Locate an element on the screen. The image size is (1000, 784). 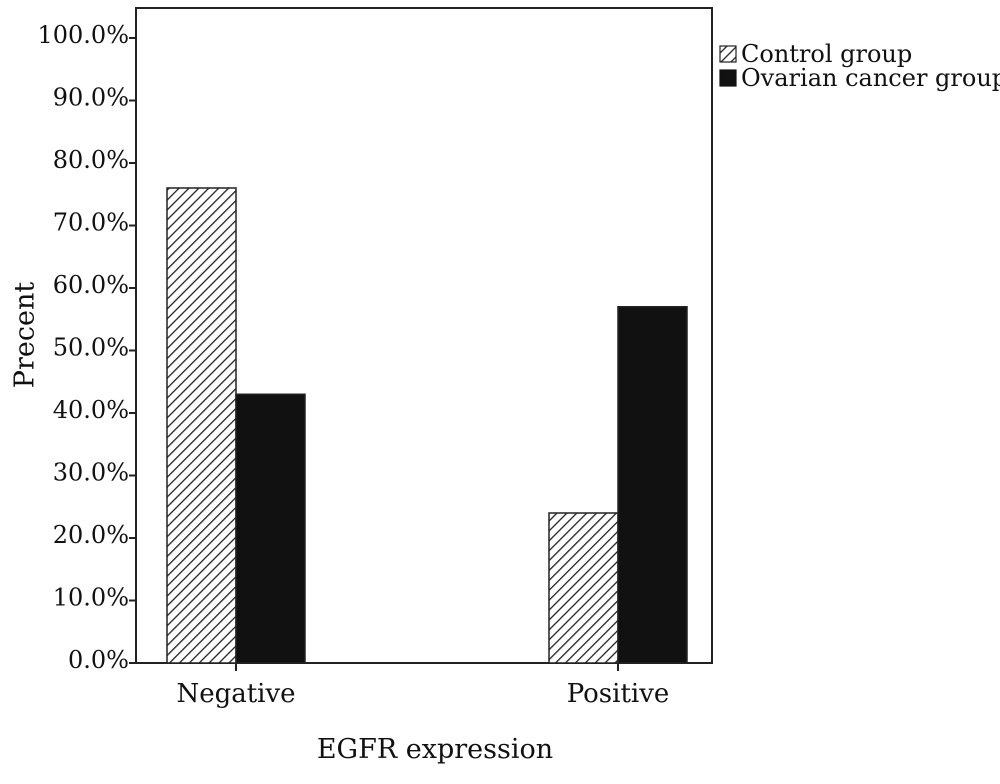
x-tick-label: Positive is located at coordinates (618, 694).